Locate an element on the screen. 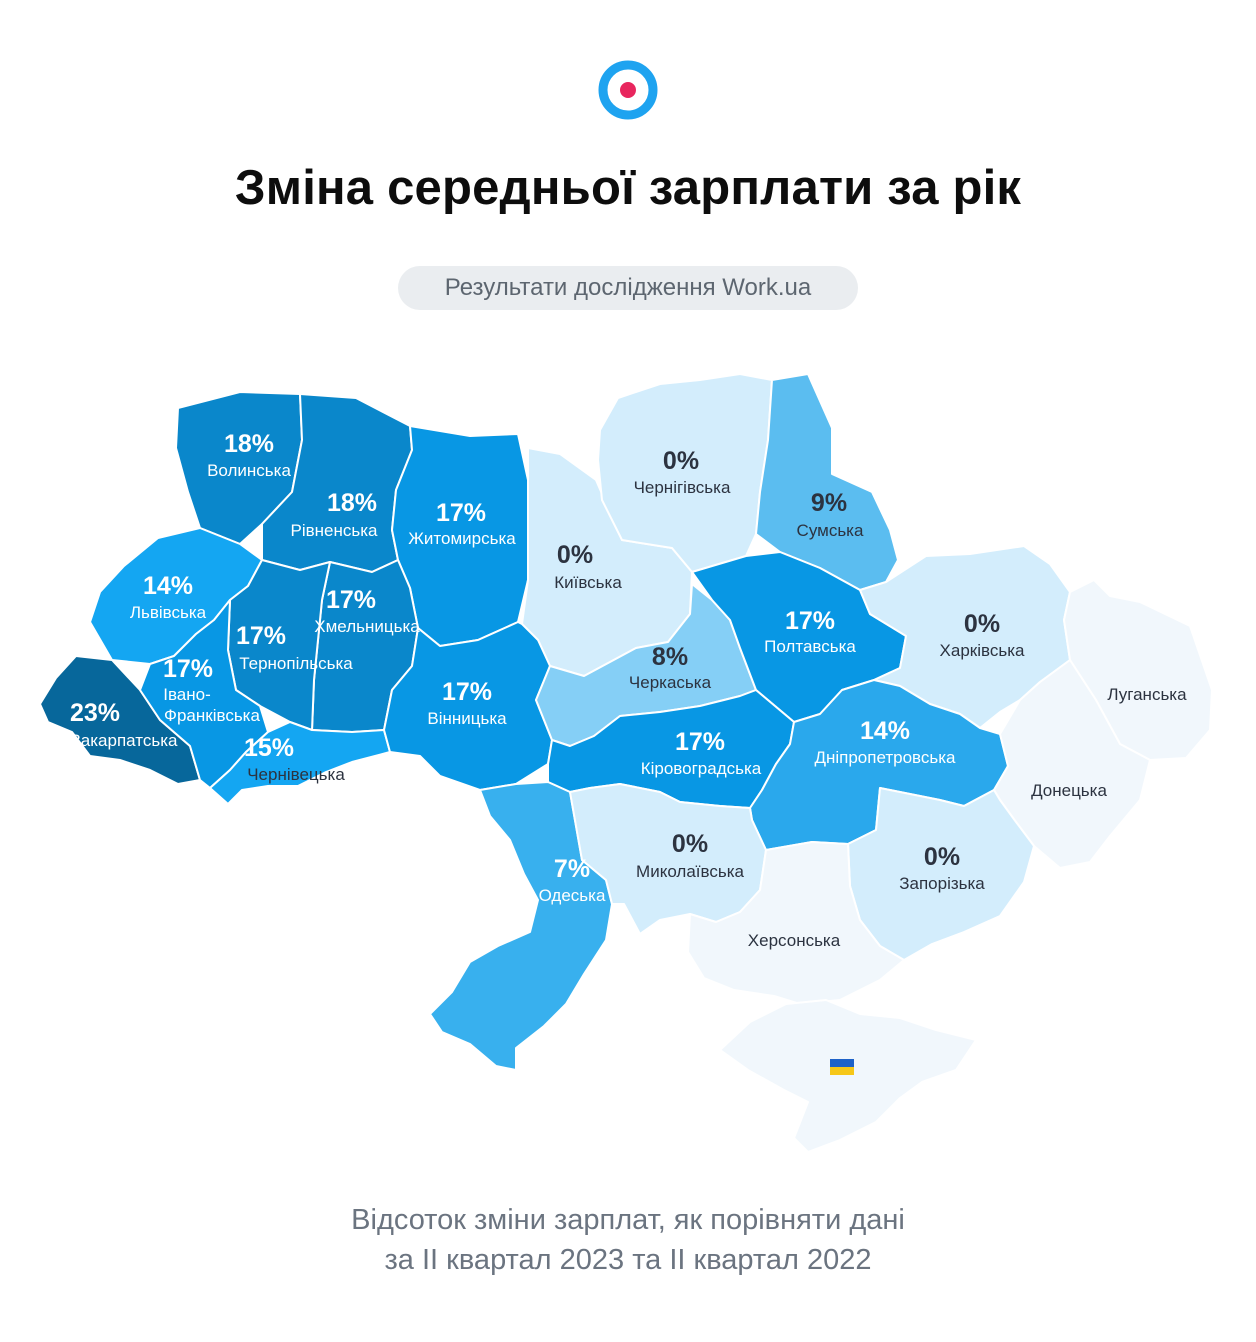 The image size is (1256, 1342). khmelnytska-value: 17% is located at coordinates (351, 600).